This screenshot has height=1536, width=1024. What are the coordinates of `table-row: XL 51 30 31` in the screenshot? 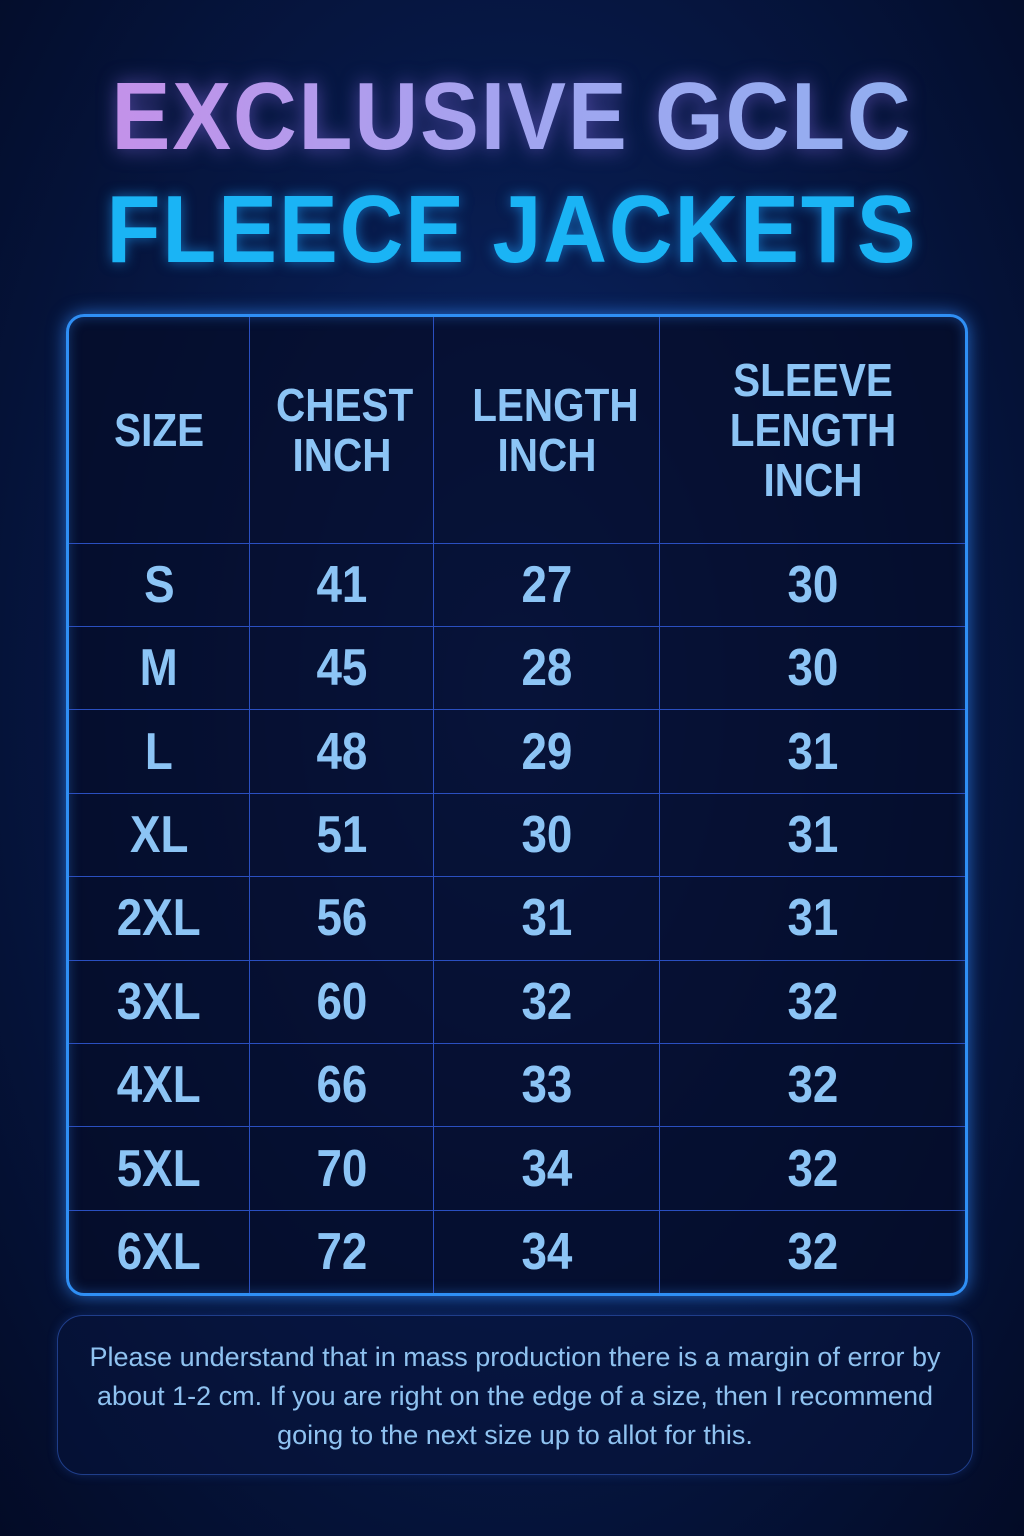 It's located at (517, 835).